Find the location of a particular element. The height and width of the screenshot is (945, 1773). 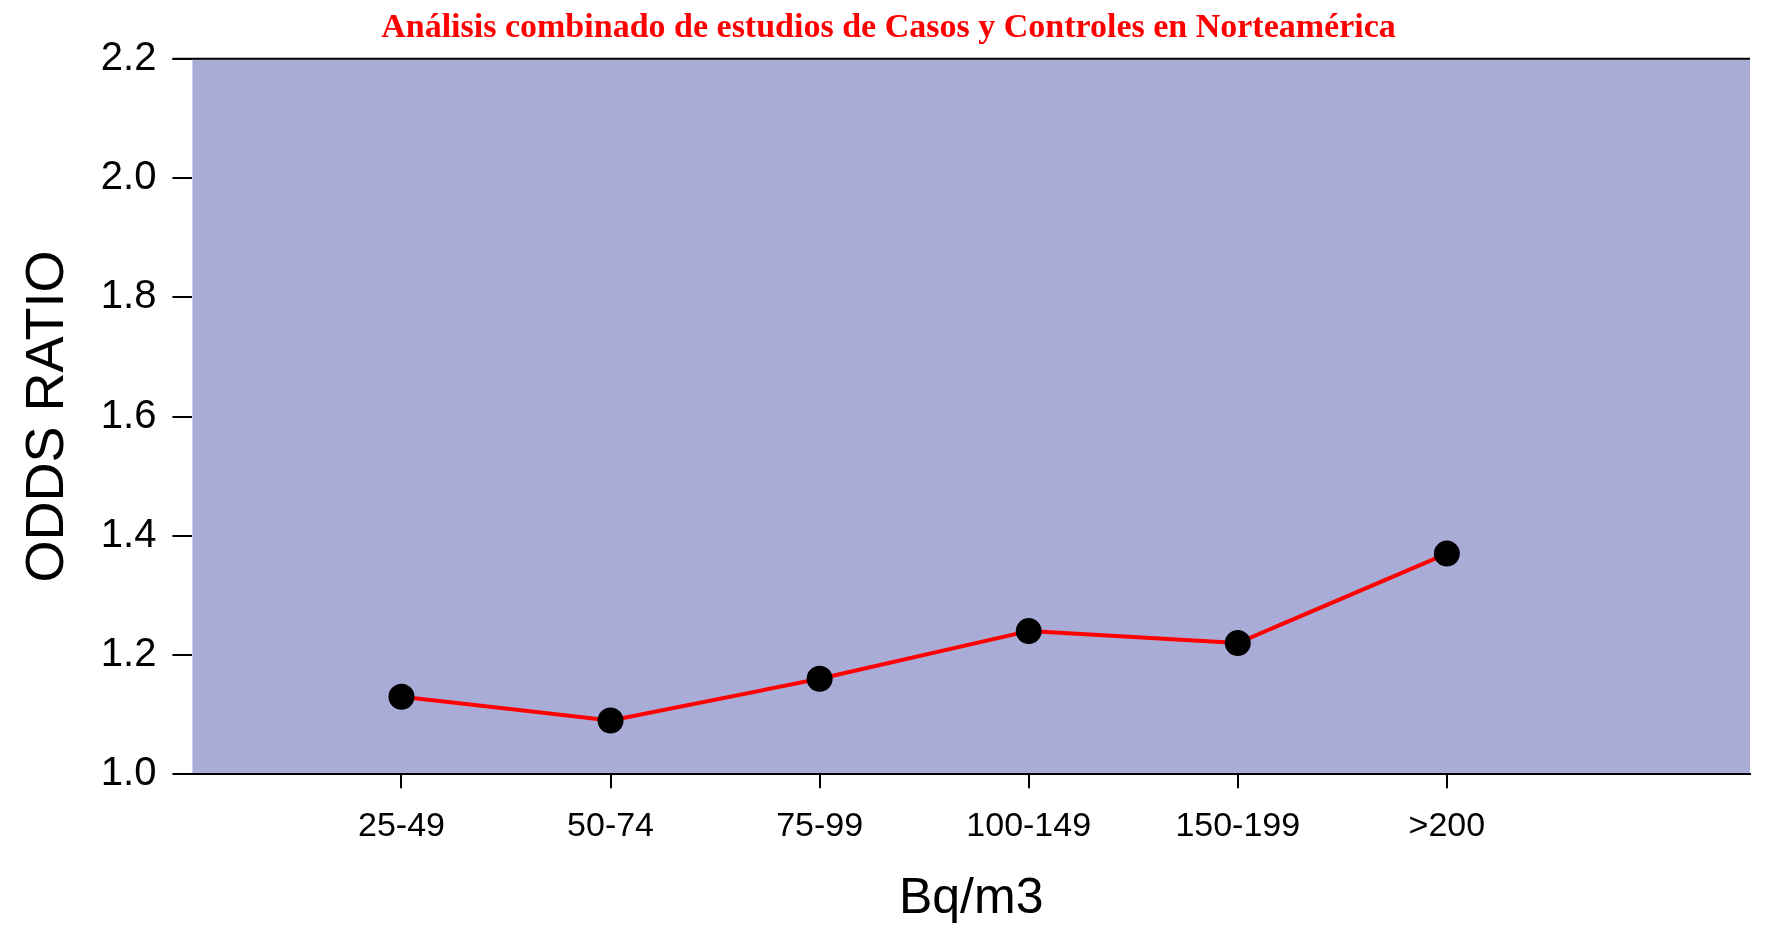

y-tick-label: 1.2 is located at coordinates (128, 652).